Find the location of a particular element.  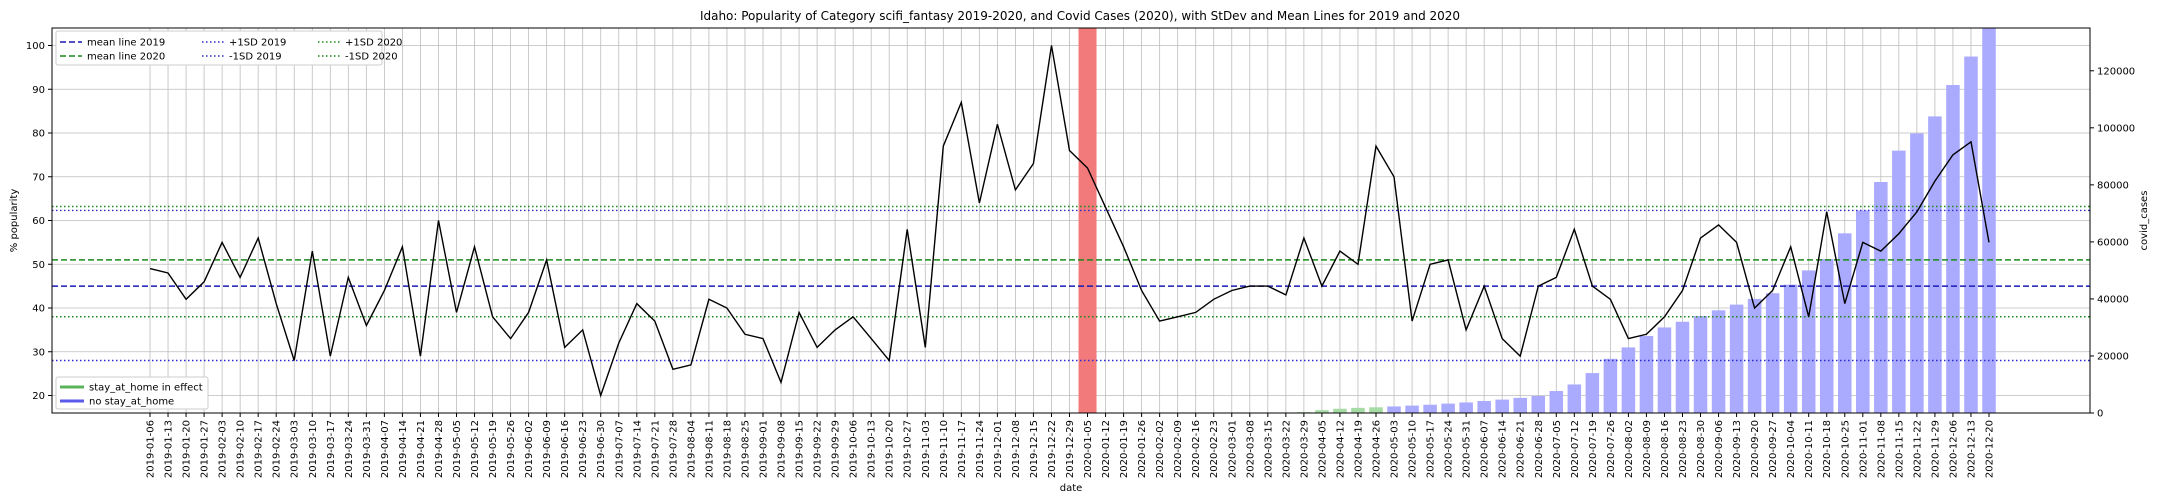

y-tick-label: 20 is located at coordinates (38, 396).